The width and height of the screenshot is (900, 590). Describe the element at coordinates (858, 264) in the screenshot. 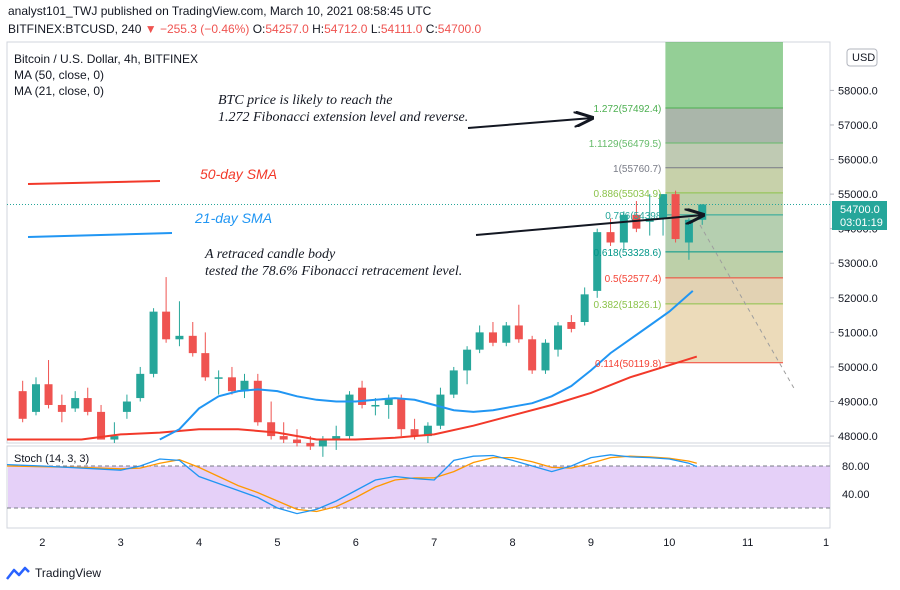

I see `price-tick-label: 53000.0` at that location.